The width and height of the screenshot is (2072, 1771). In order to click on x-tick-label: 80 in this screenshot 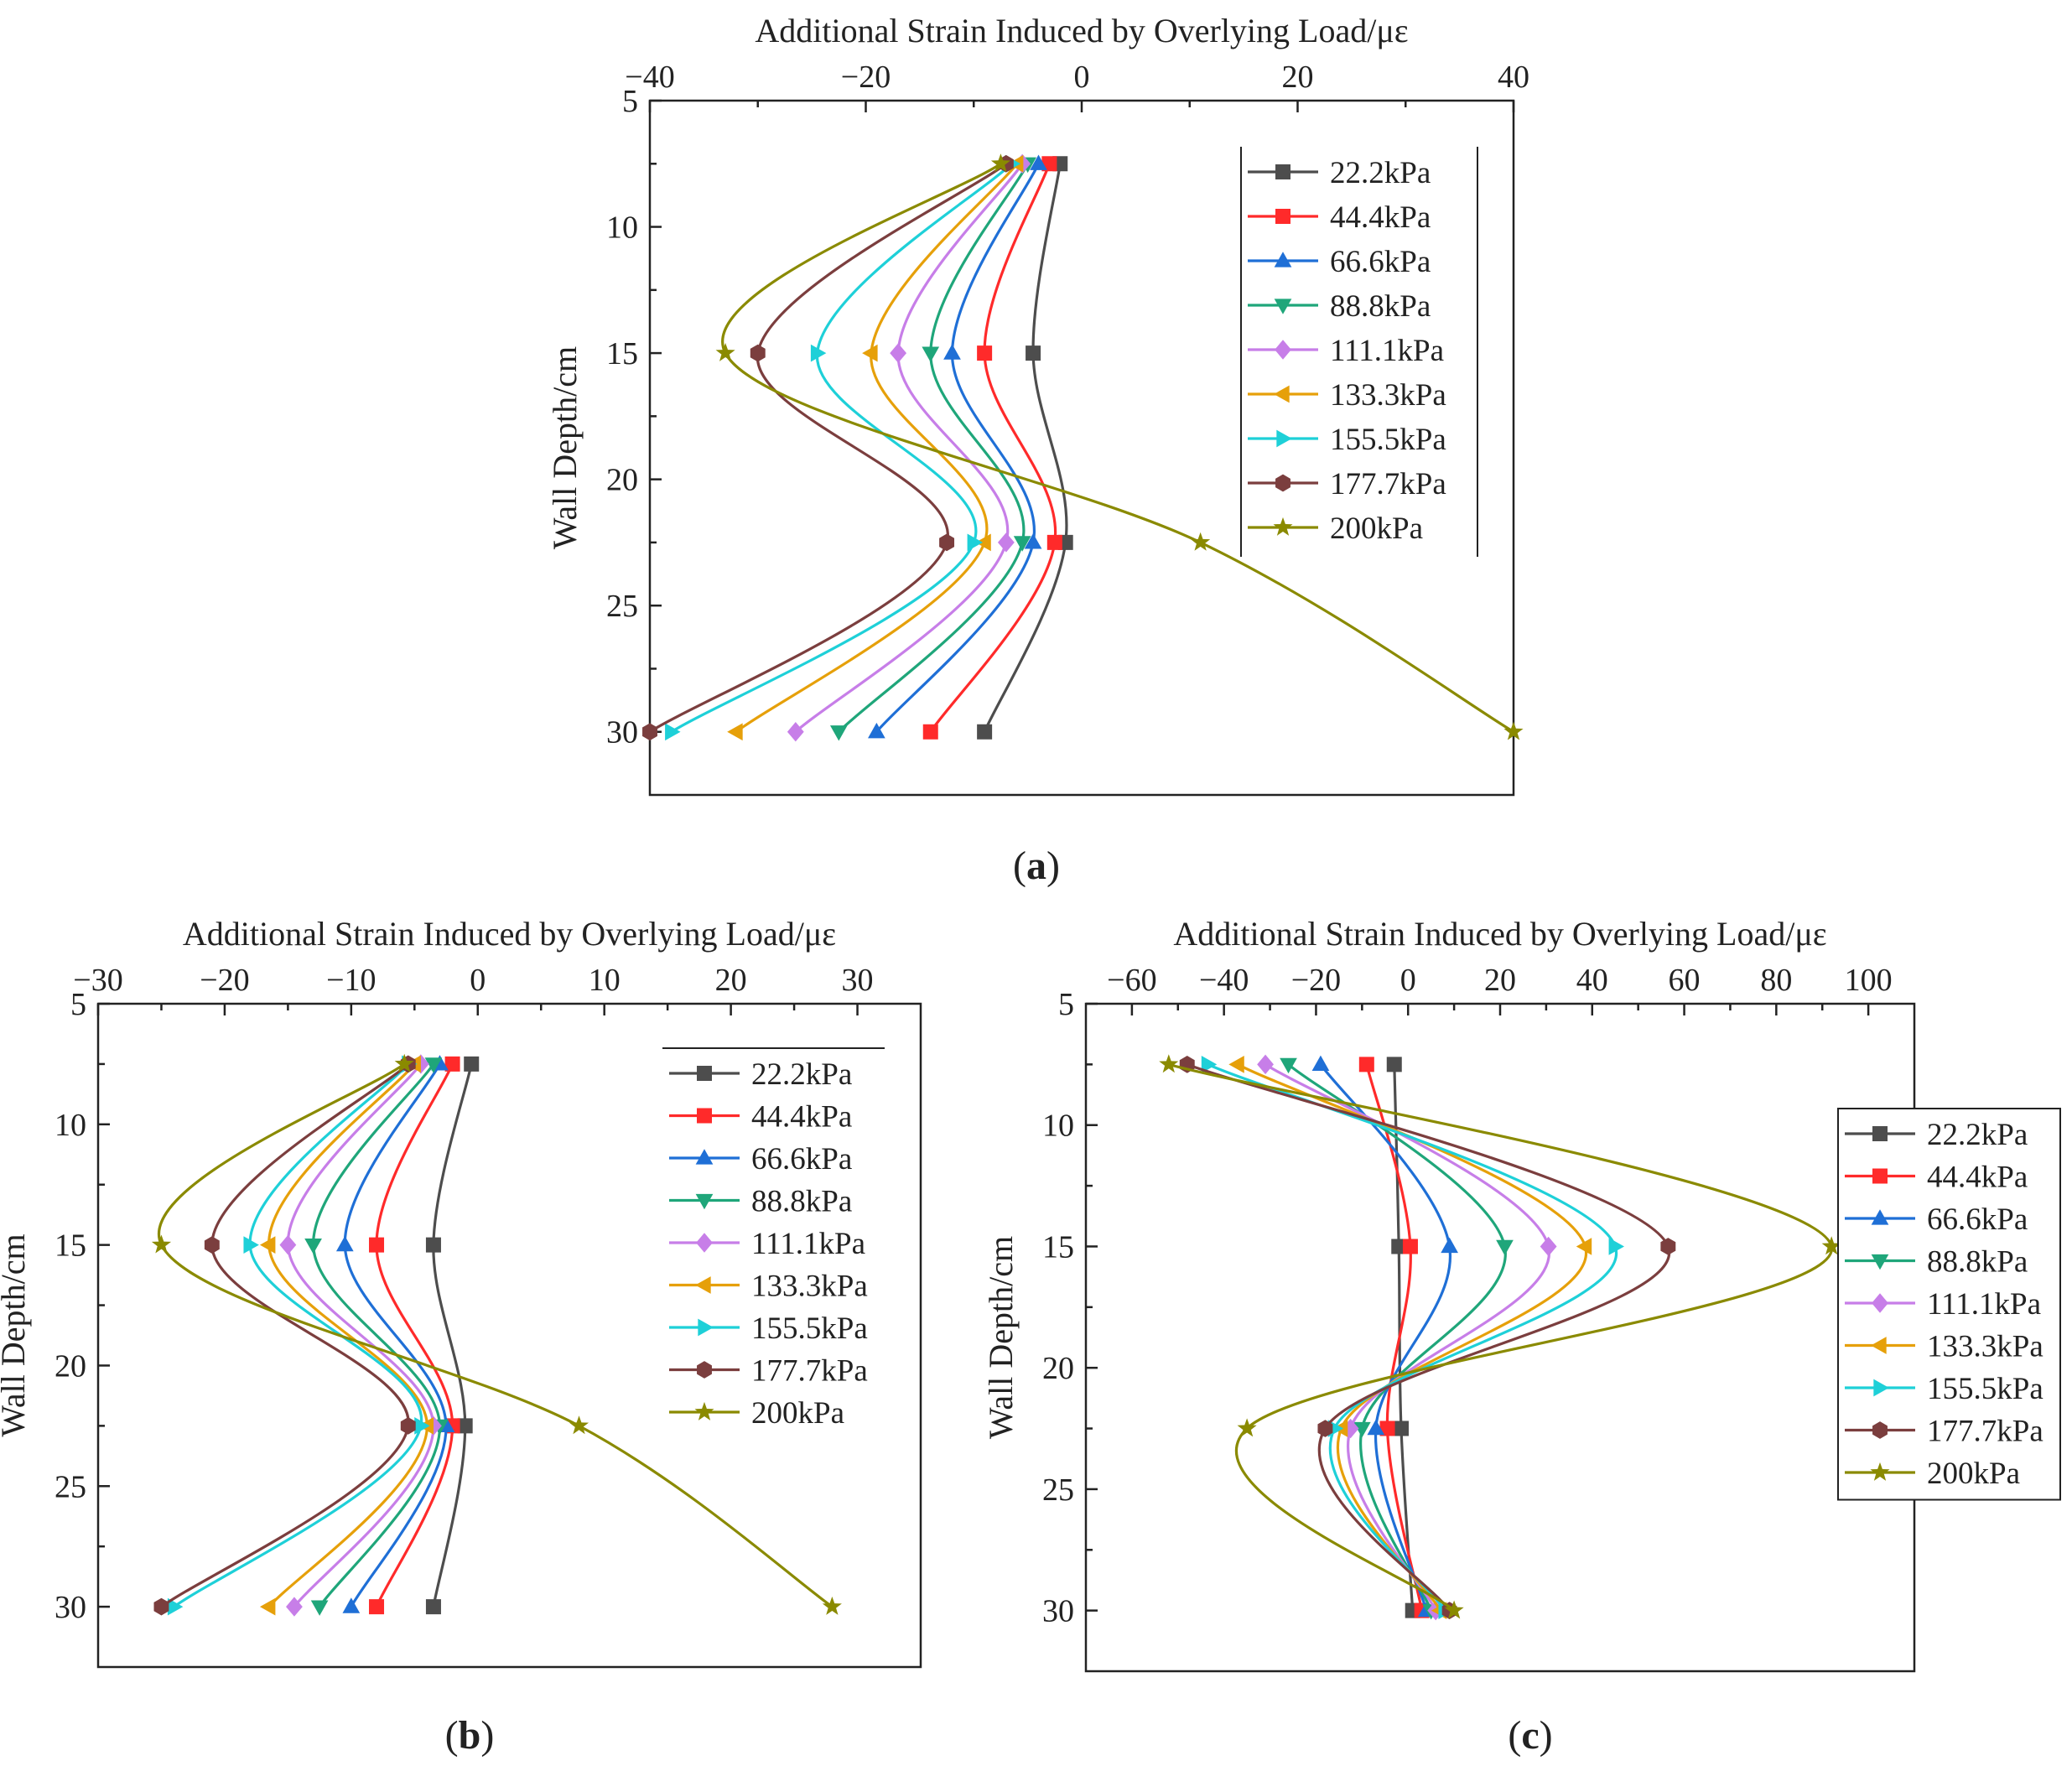, I will do `click(1776, 981)`.